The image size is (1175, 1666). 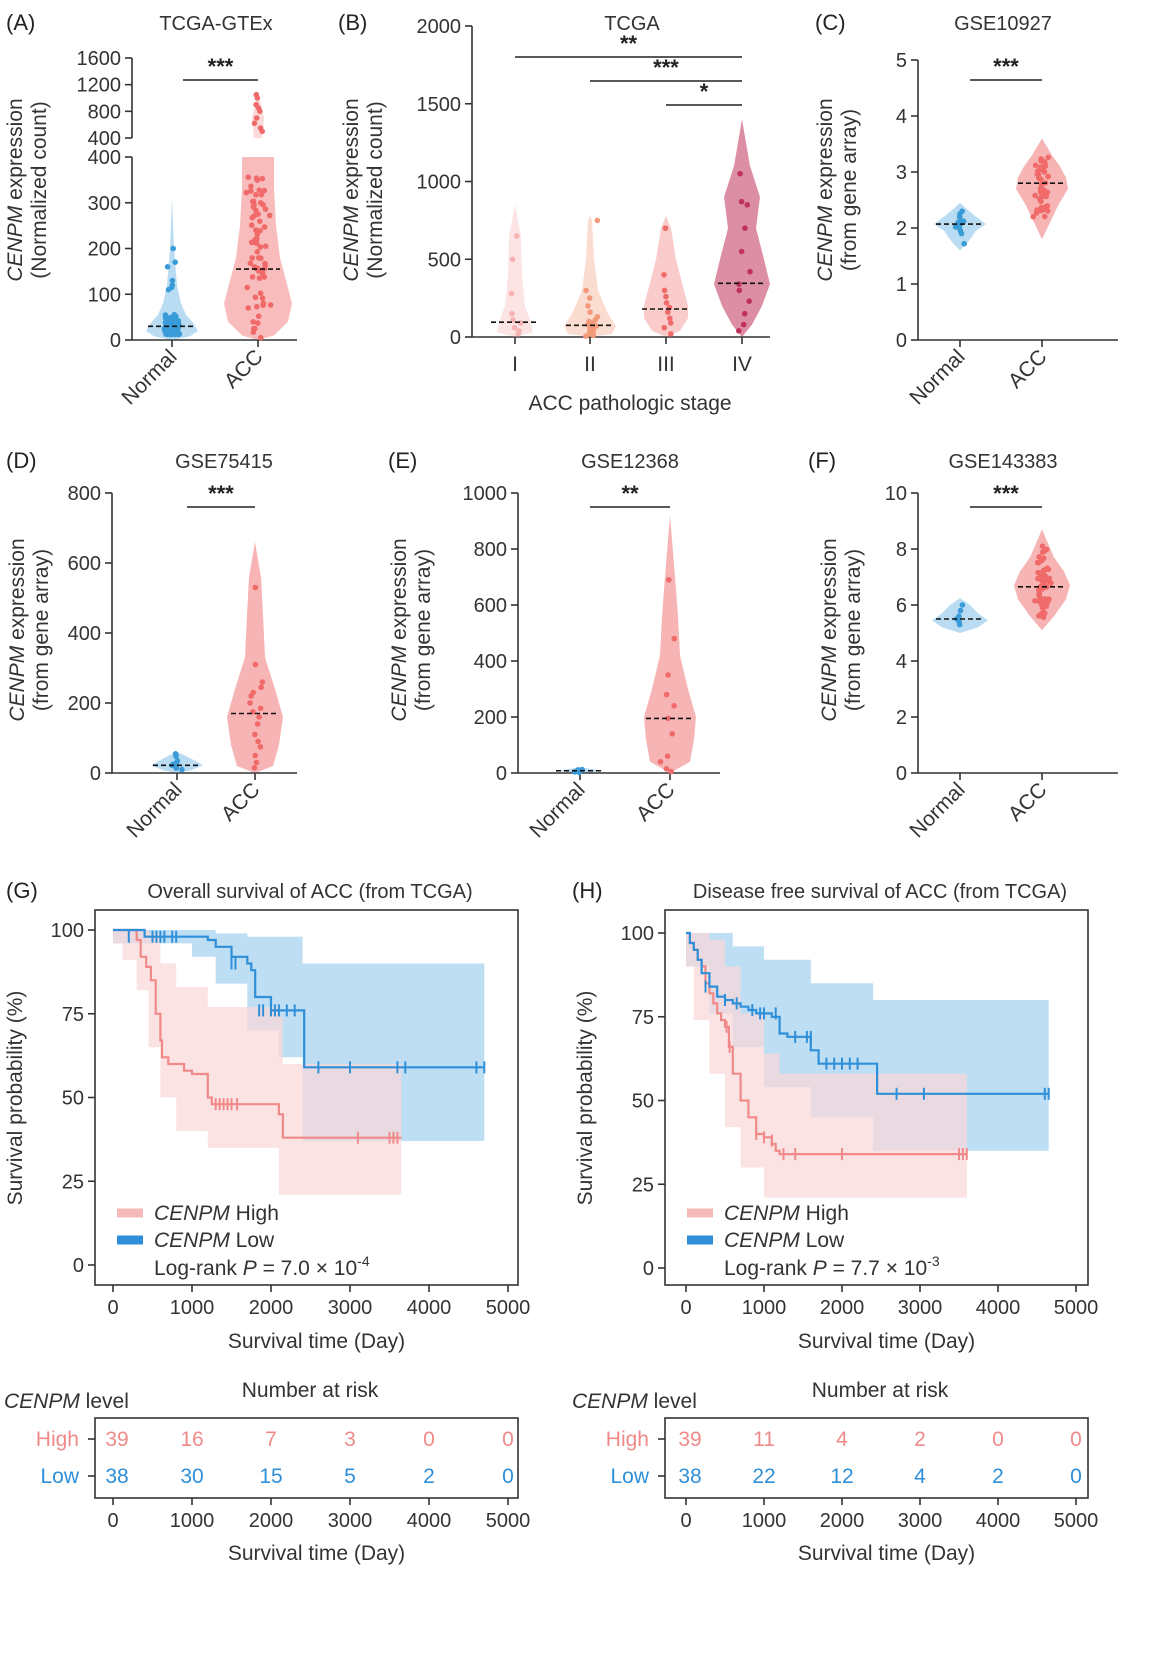 I want to click on y-axis-label-text: expression, so click(x=351, y=151).